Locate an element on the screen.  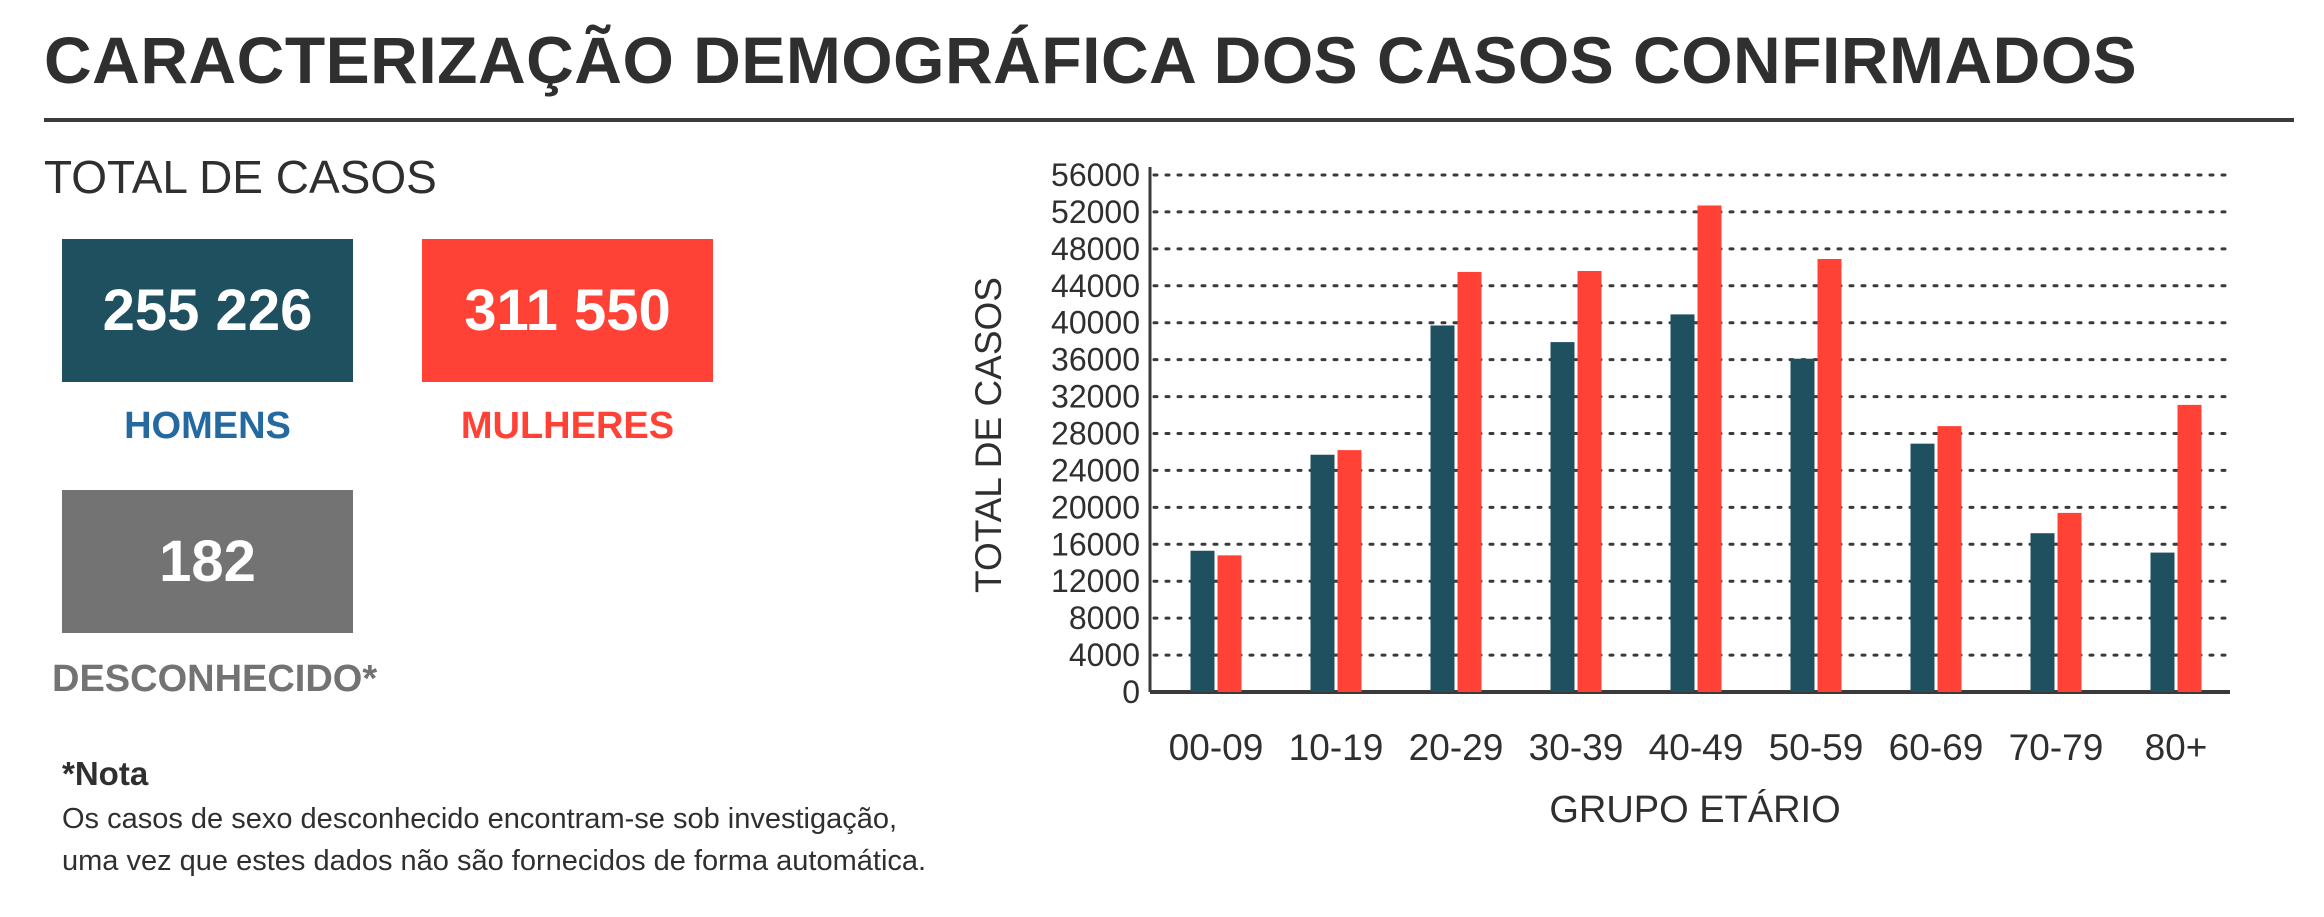
x-axis-title: GRUPO ETÁRIO is located at coordinates (1694, 809).